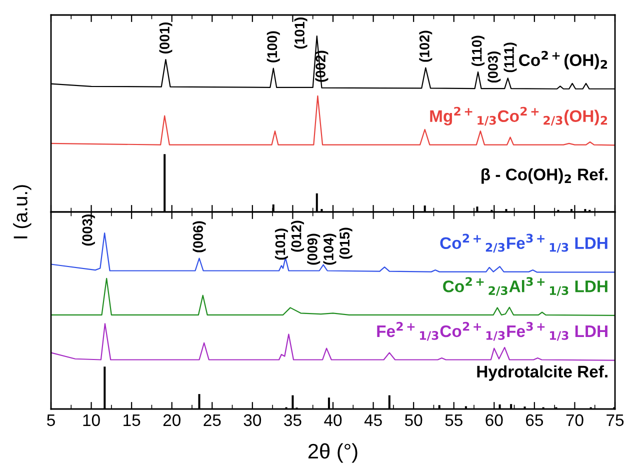 This screenshot has width=626, height=476. What do you see at coordinates (329, 249) in the screenshot?
I see `annotation: (104)` at bounding box center [329, 249].